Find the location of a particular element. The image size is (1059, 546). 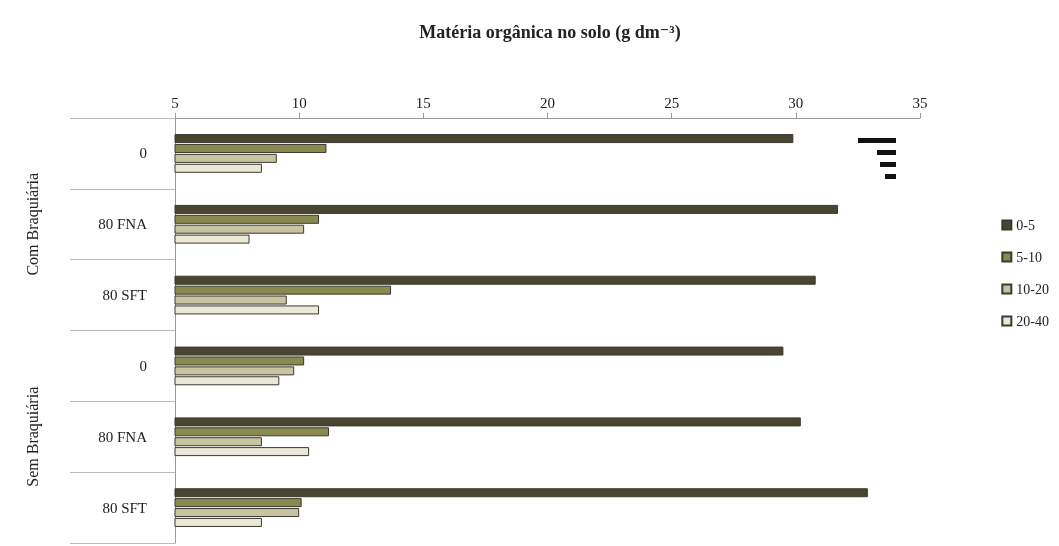

x-tick-label: 5 is located at coordinates (175, 102).